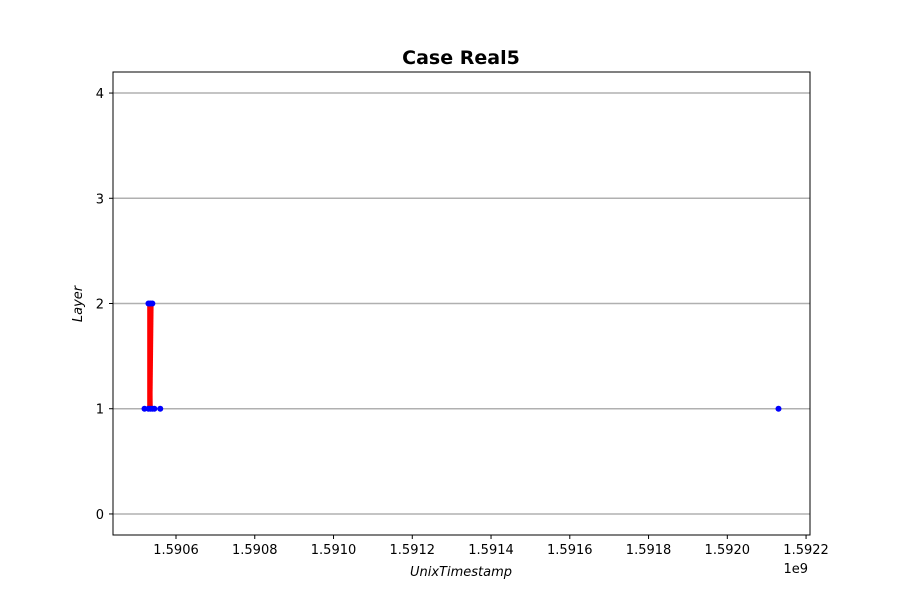 Image resolution: width=900 pixels, height=600 pixels. I want to click on edge-line, so click(150, 356).